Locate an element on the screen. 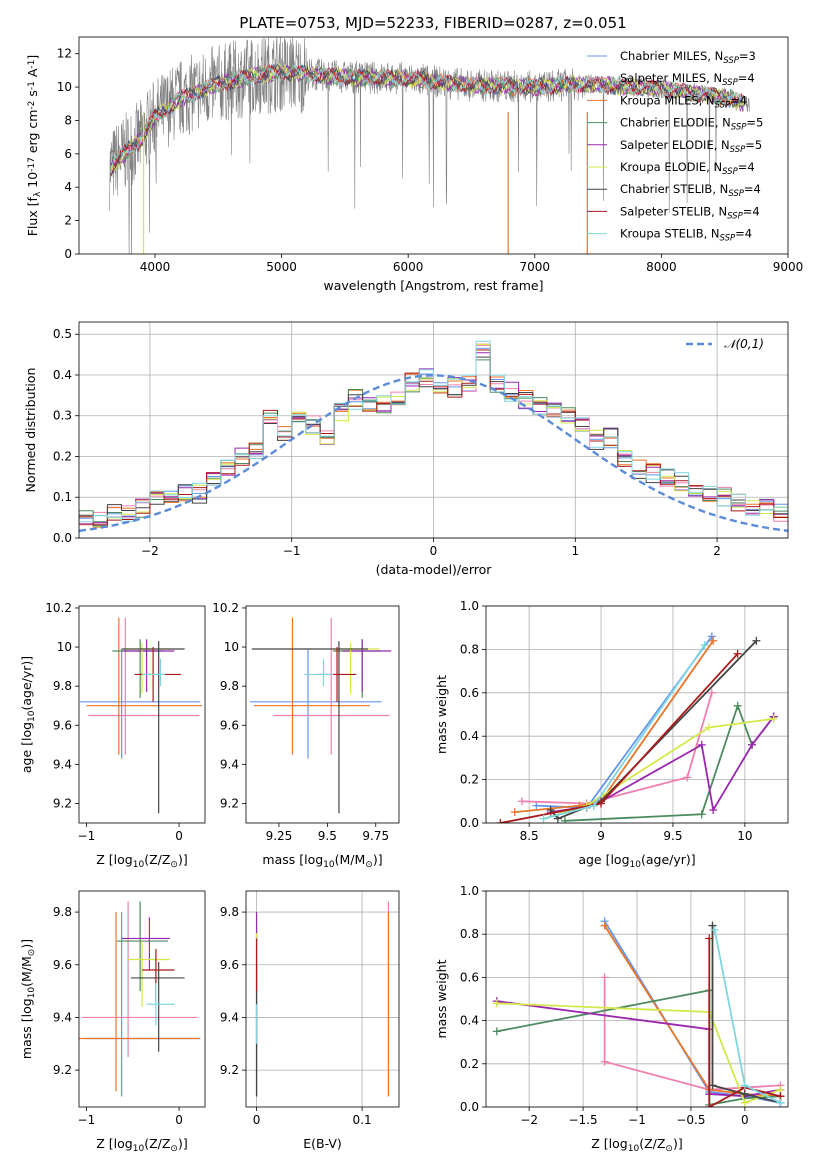 The height and width of the screenshot is (1170, 819). y-tick-label: 12 is located at coordinates (64, 54).